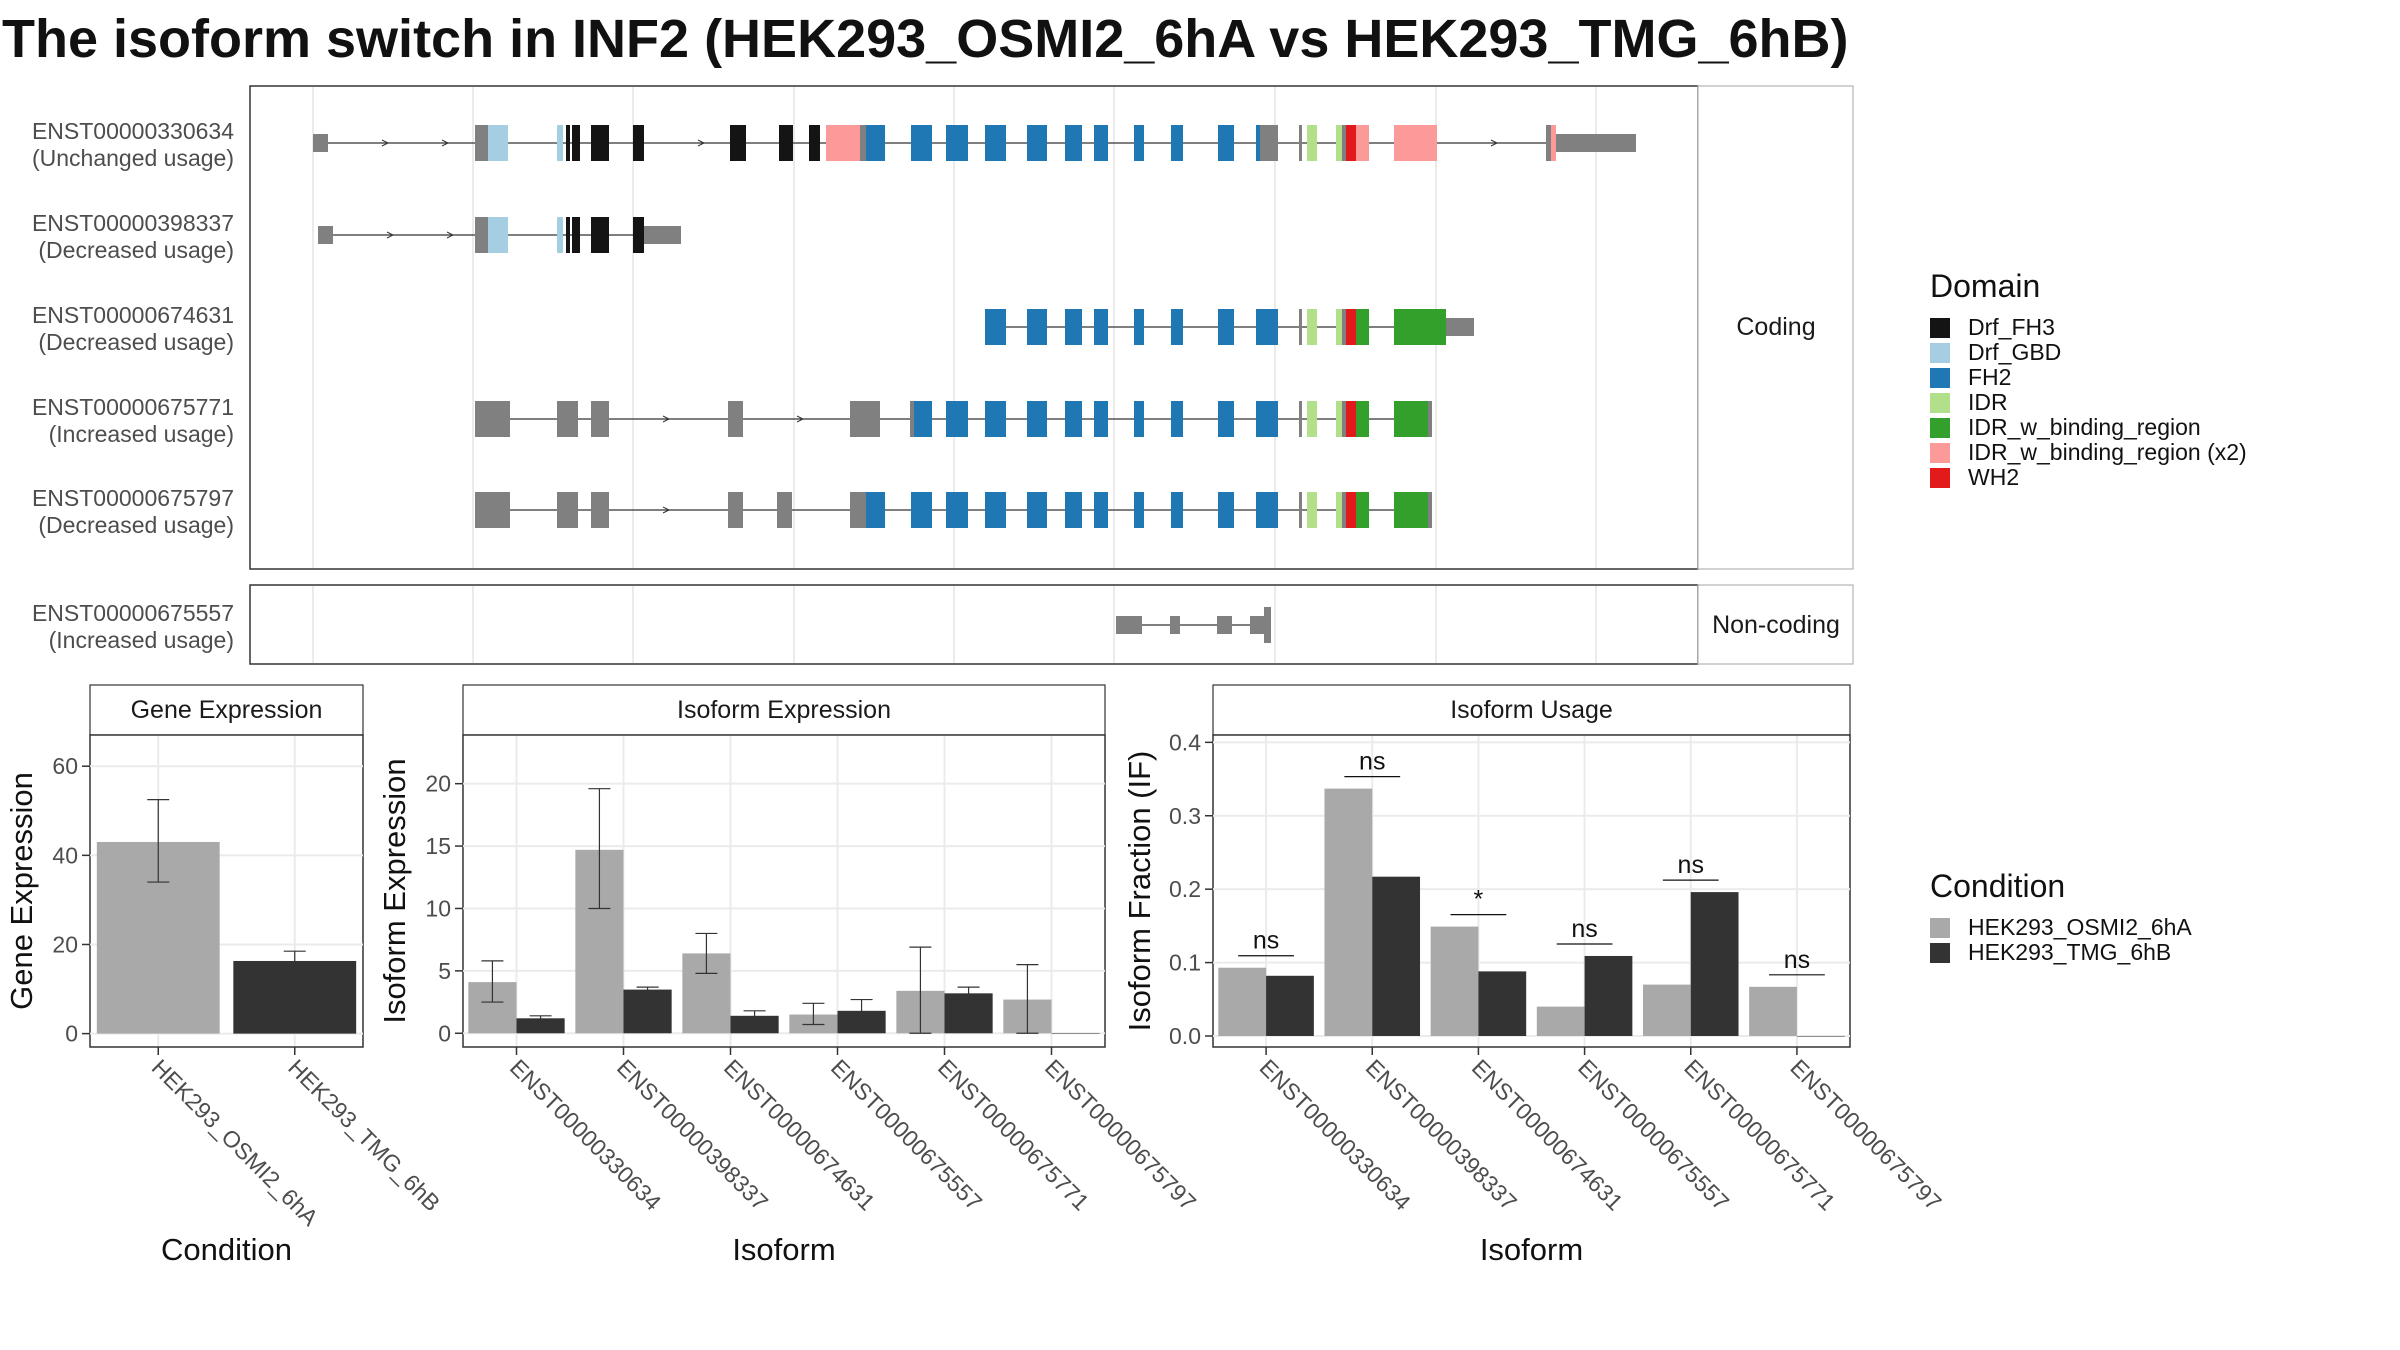 The height and width of the screenshot is (1350, 2400). I want to click on domain-legend-item: IDR_w_binding_region (x2), so click(2088, 452).